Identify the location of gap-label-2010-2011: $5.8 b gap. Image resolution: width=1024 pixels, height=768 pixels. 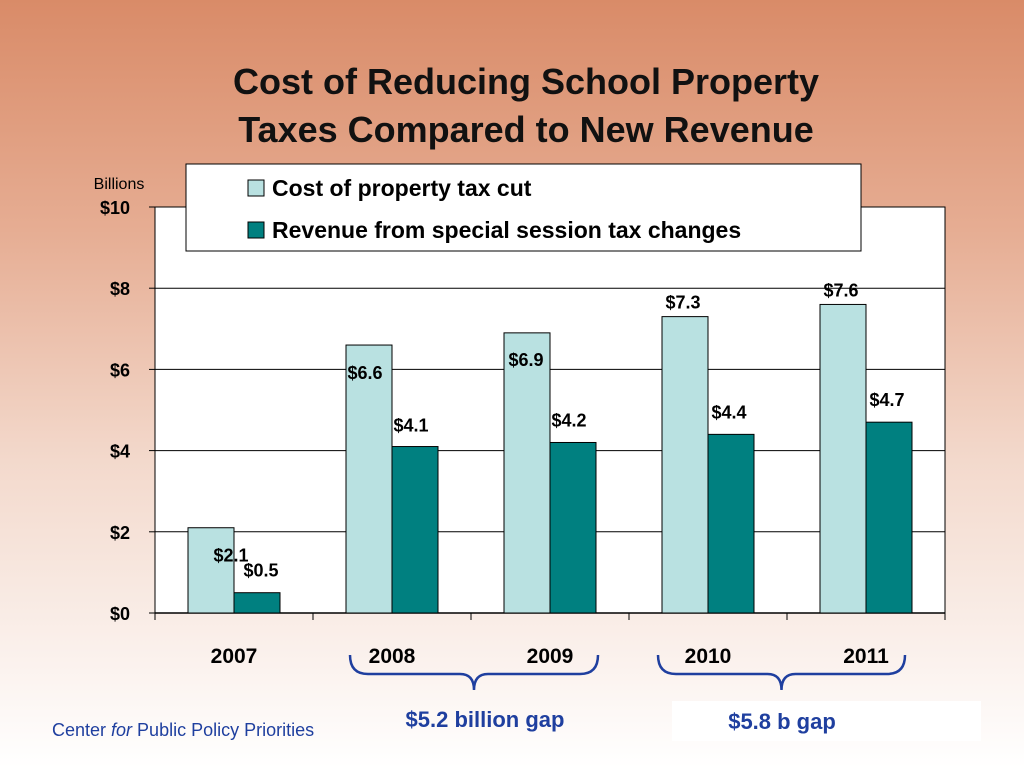
(782, 721).